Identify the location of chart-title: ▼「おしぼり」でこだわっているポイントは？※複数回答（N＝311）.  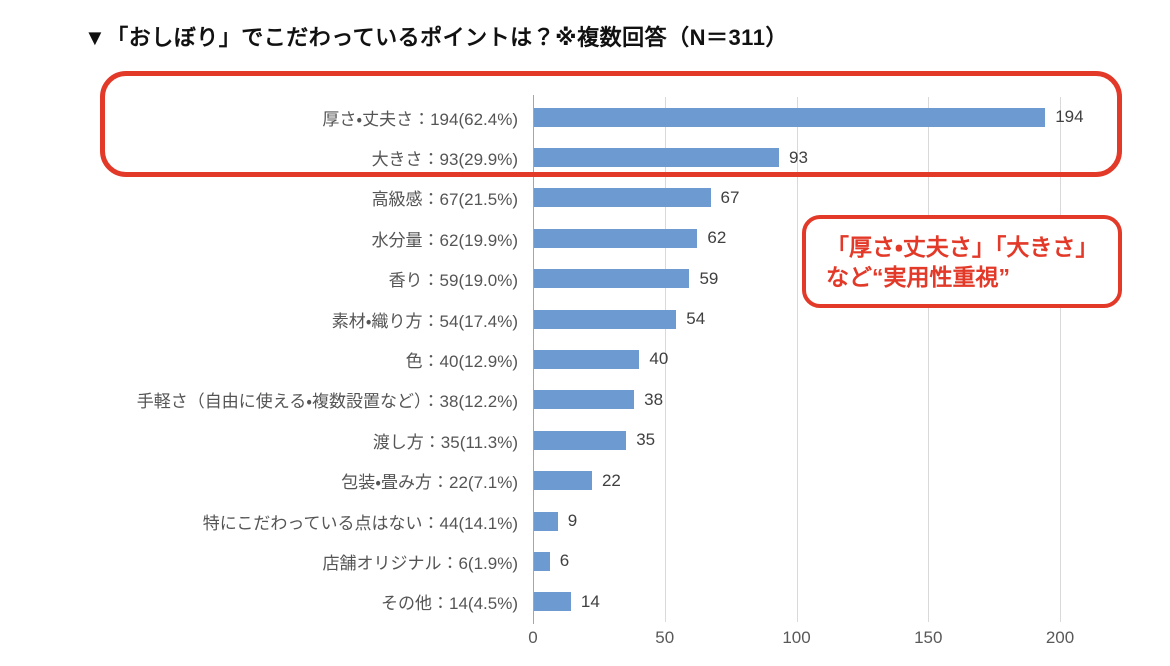
(436, 37).